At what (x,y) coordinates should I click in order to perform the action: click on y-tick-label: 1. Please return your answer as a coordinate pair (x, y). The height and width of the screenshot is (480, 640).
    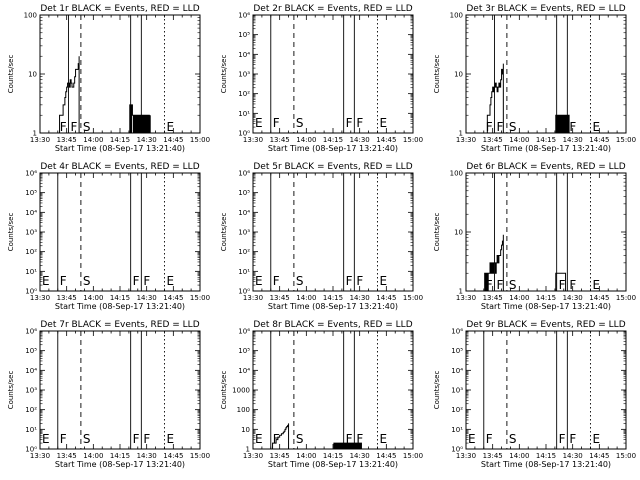
    Looking at the image, I should click on (35, 134).